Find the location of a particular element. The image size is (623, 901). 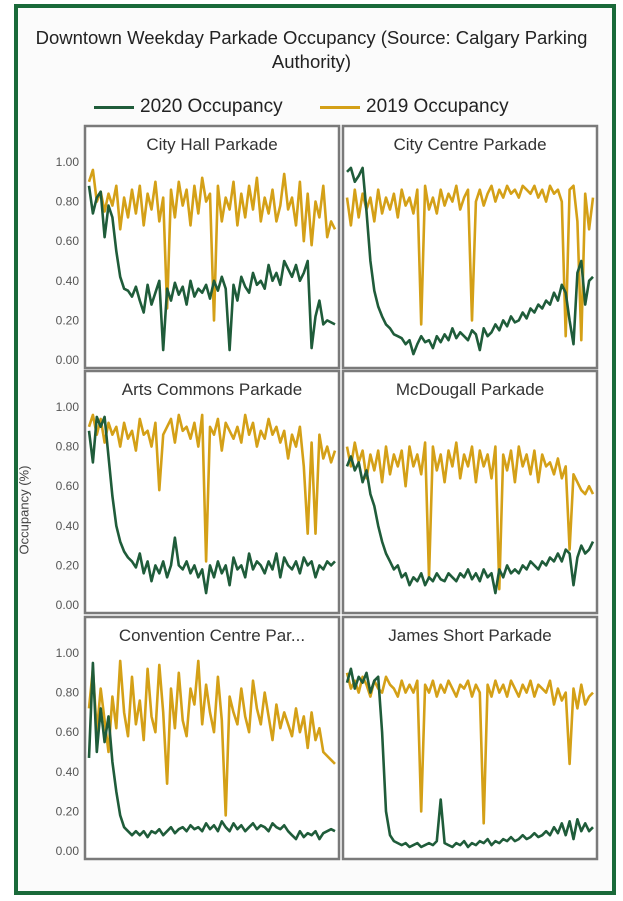

panel-title: City Hall Parkade is located at coordinates (211, 144).